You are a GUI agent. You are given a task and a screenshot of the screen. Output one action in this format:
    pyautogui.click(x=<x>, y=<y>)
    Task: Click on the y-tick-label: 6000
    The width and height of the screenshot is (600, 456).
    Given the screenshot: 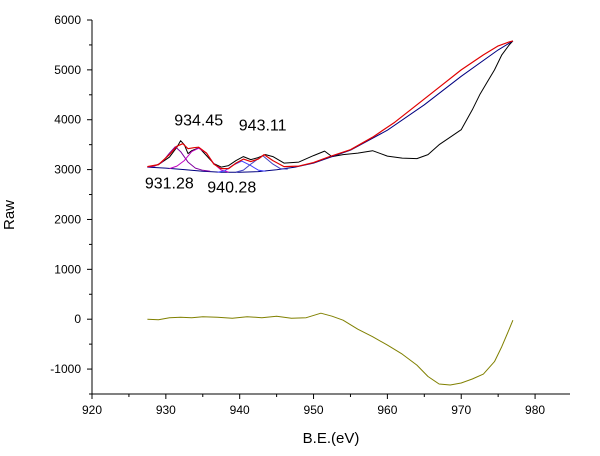 What is the action you would take?
    pyautogui.click(x=67, y=20)
    